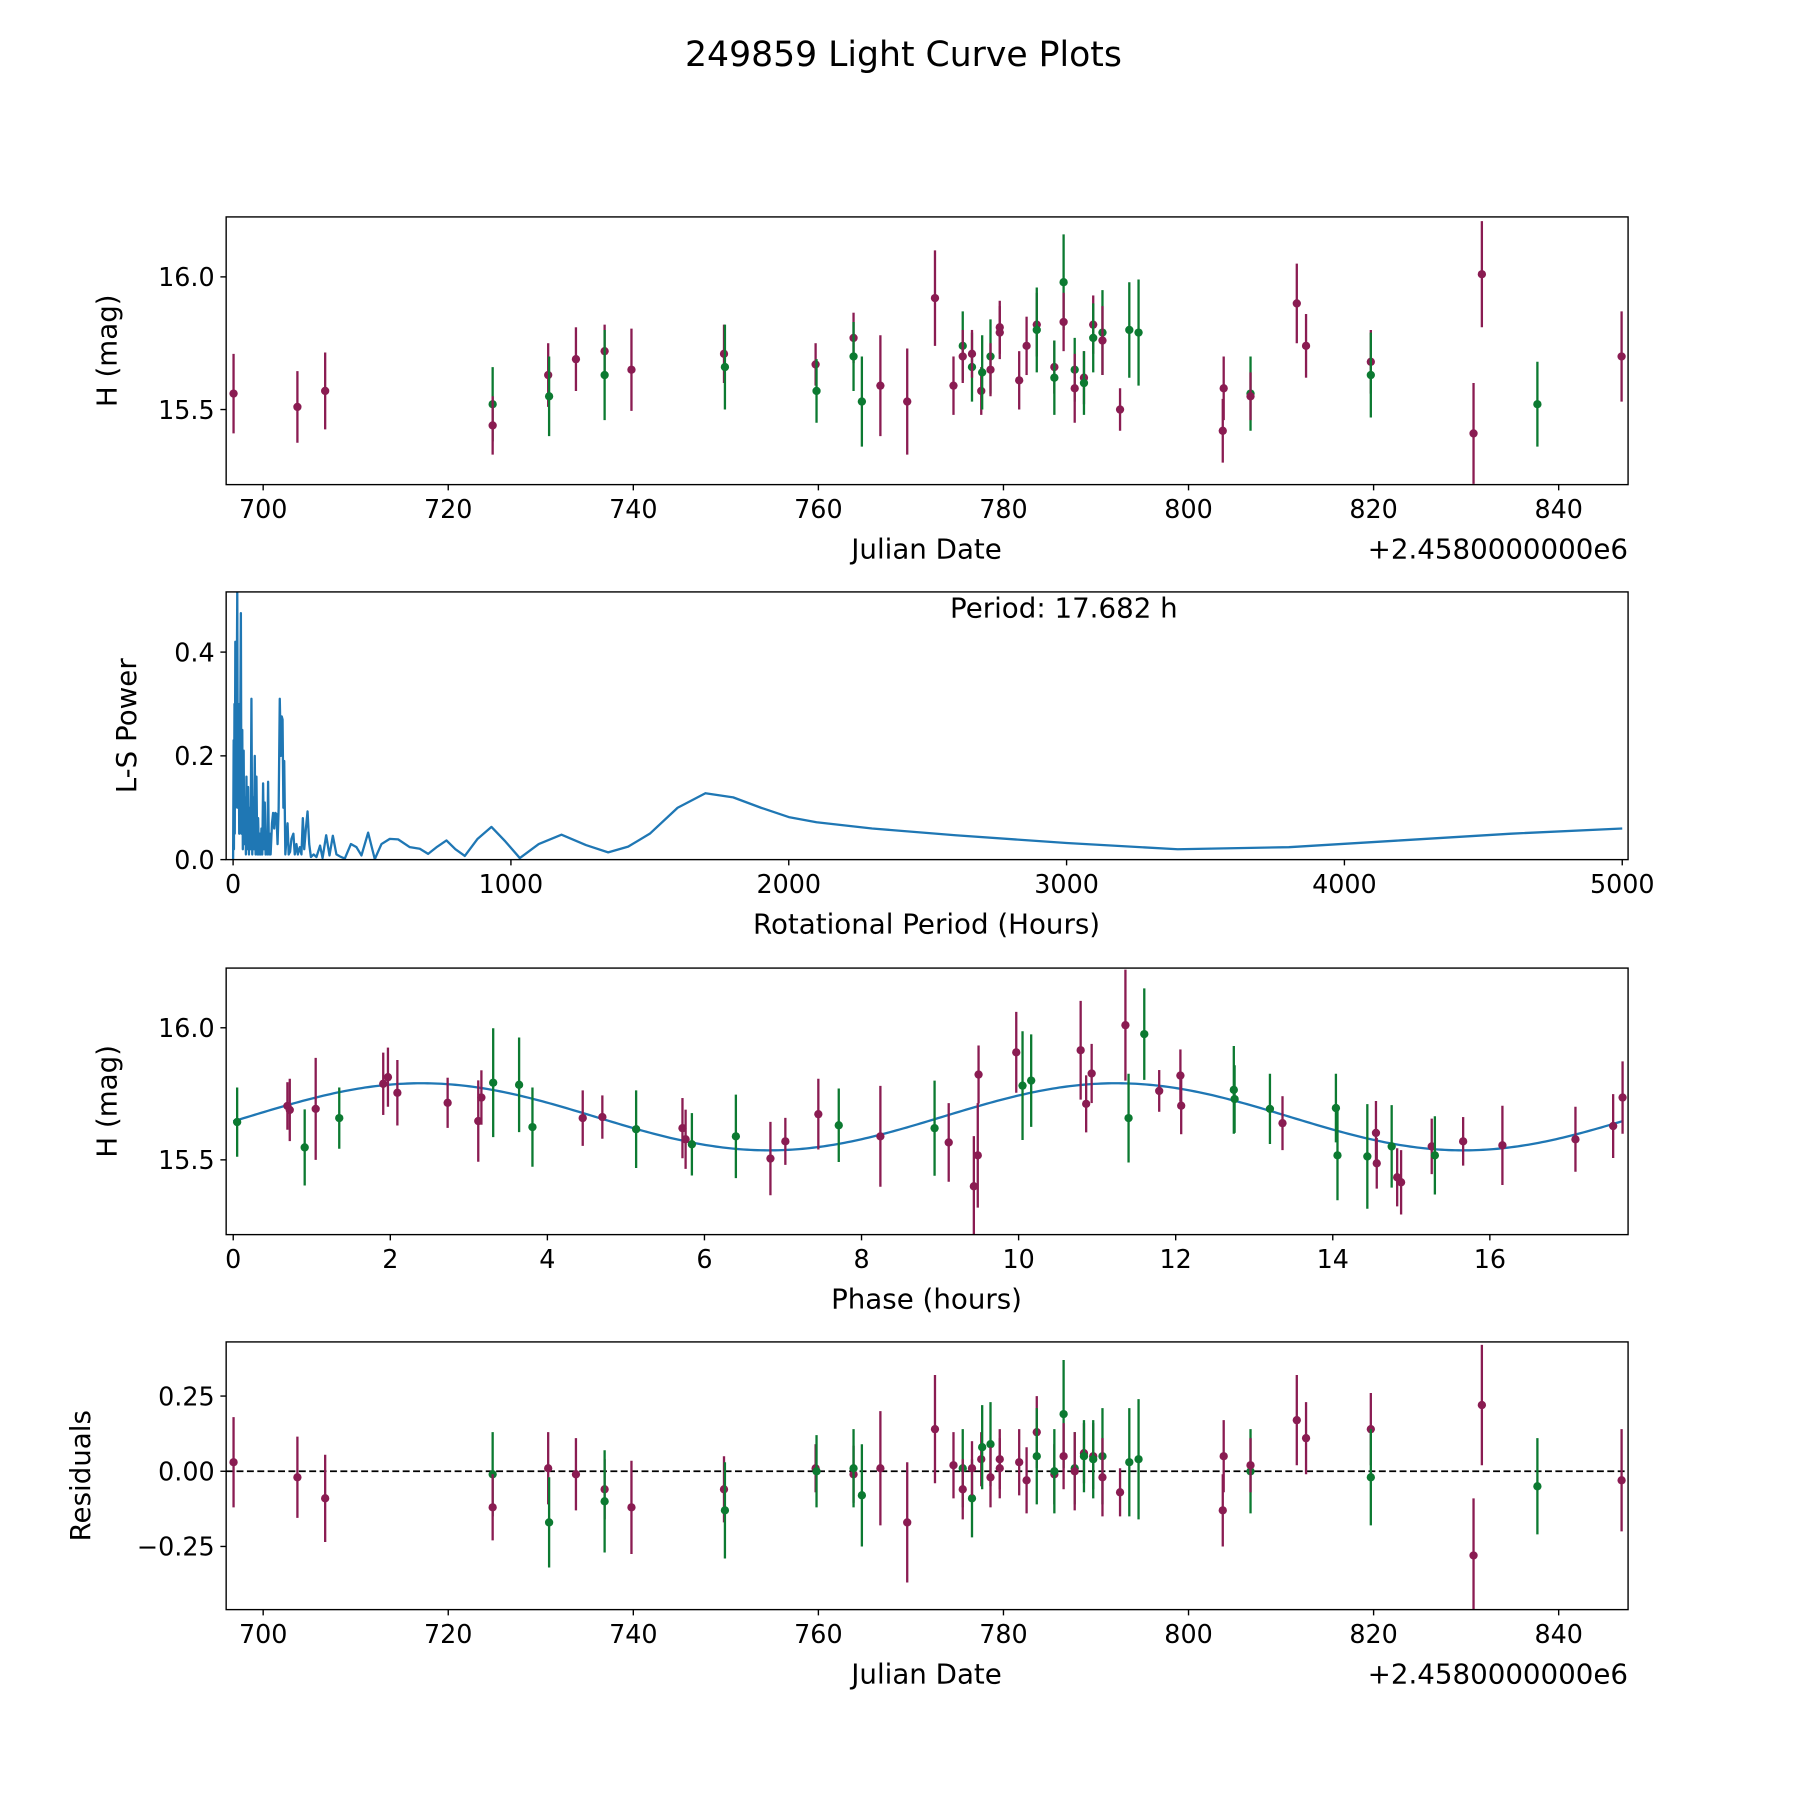 Image resolution: width=1800 pixels, height=1800 pixels. What do you see at coordinates (186, 1160) in the screenshot?
I see `y-tick-label: 15.5` at bounding box center [186, 1160].